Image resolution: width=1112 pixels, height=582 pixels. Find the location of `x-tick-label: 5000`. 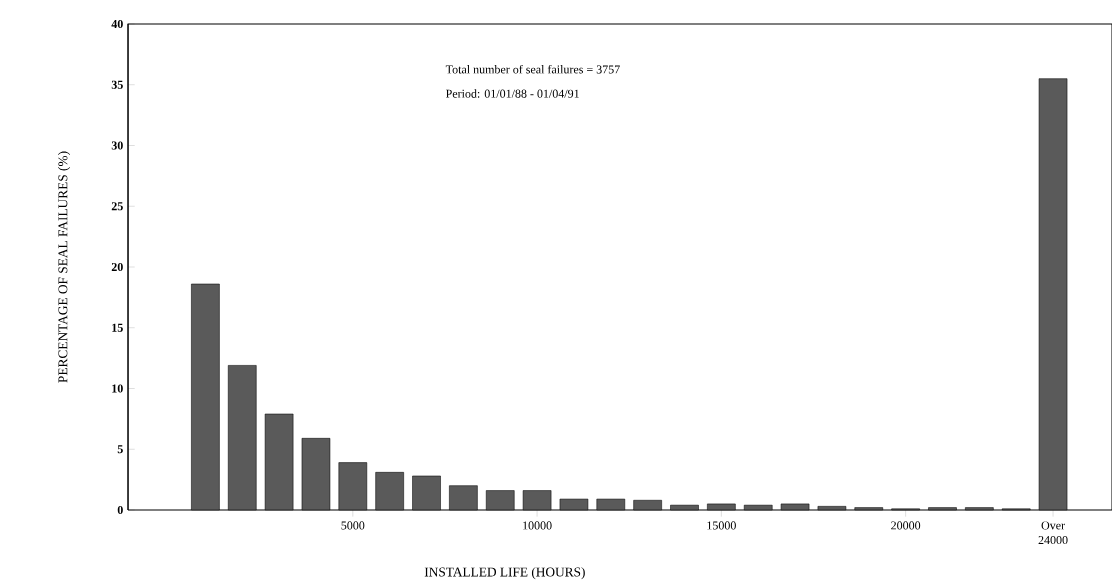

x-tick-label: 5000 is located at coordinates (353, 525).